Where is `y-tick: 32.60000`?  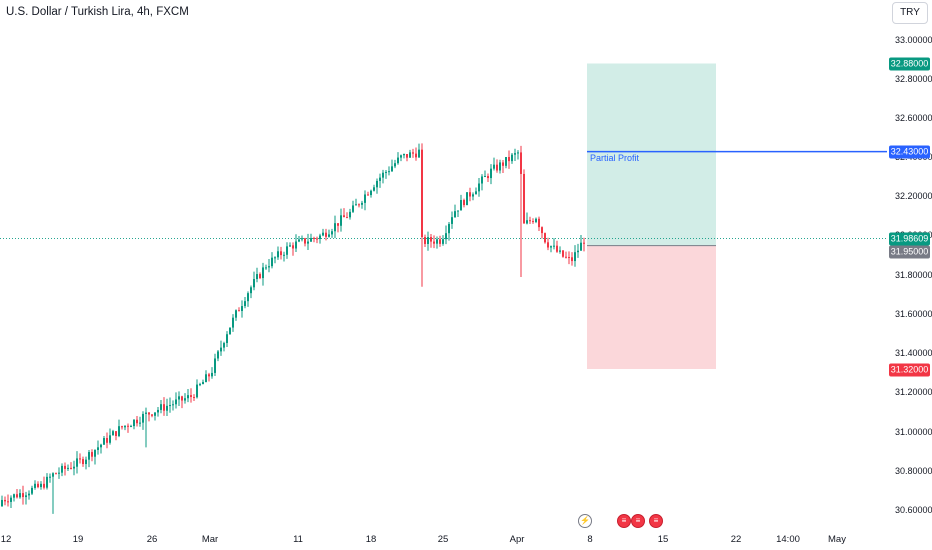
y-tick: 32.60000 is located at coordinates (913, 118).